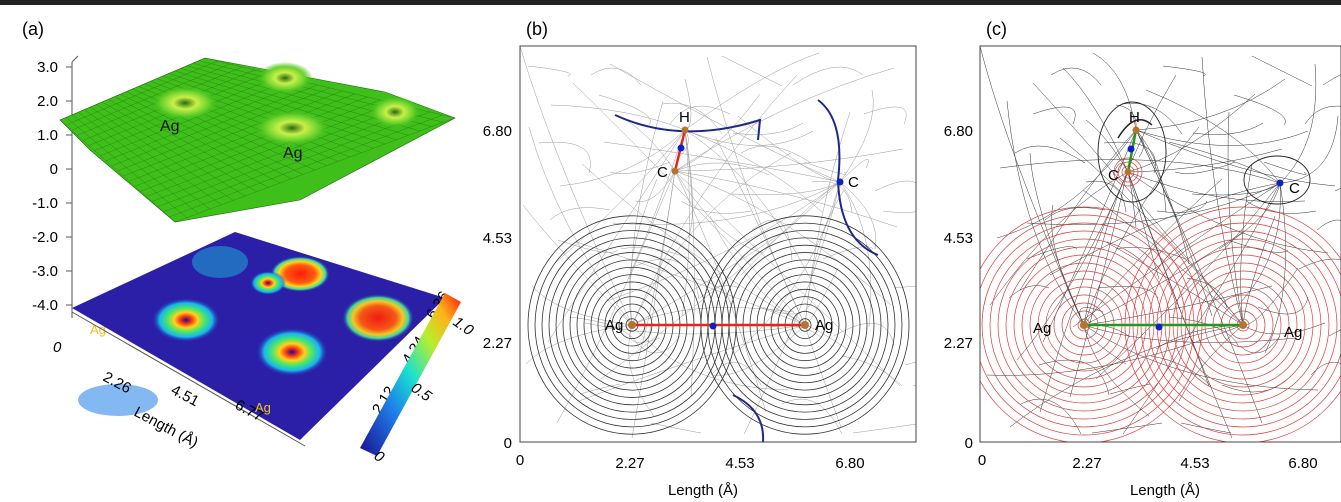 Image resolution: width=1341 pixels, height=502 pixels. Describe the element at coordinates (33, 29) in the screenshot. I see `panel-a-label: (a)` at that location.